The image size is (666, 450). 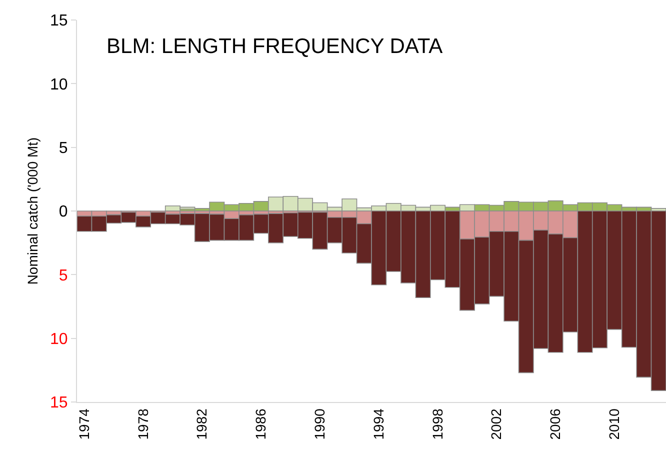 I want to click on x-tick-label: 2010, so click(x=614, y=424).